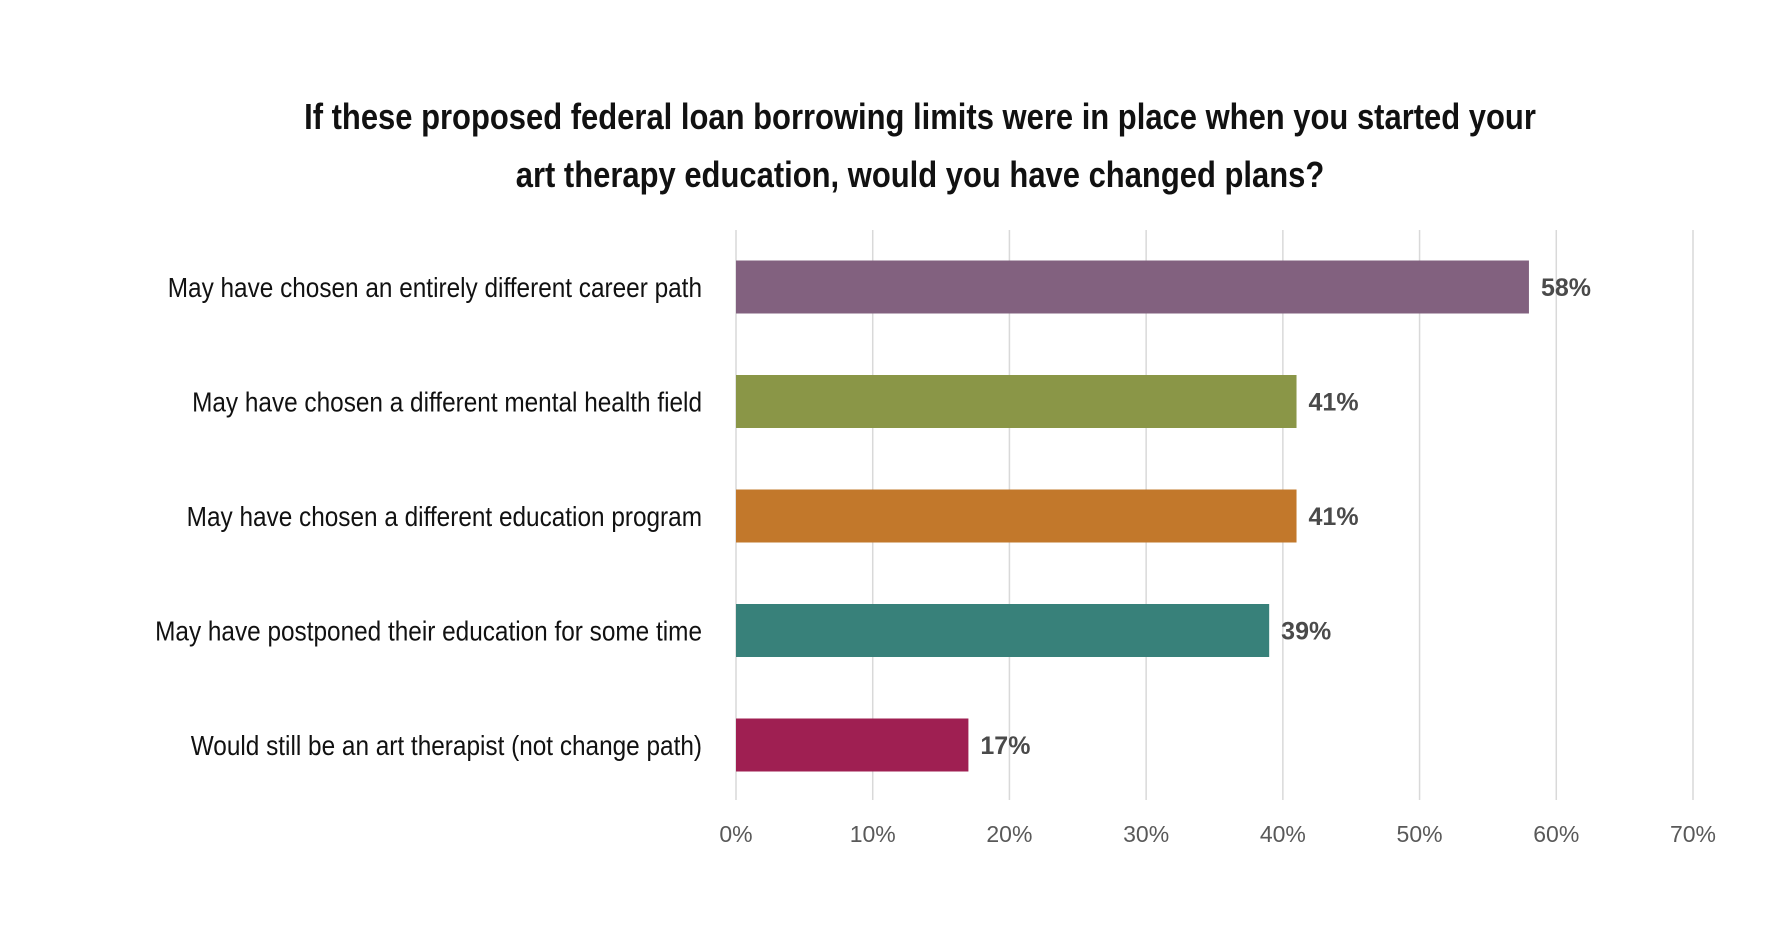 The image size is (1778, 938). What do you see at coordinates (1566, 288) in the screenshot?
I see `data-label: 58%` at bounding box center [1566, 288].